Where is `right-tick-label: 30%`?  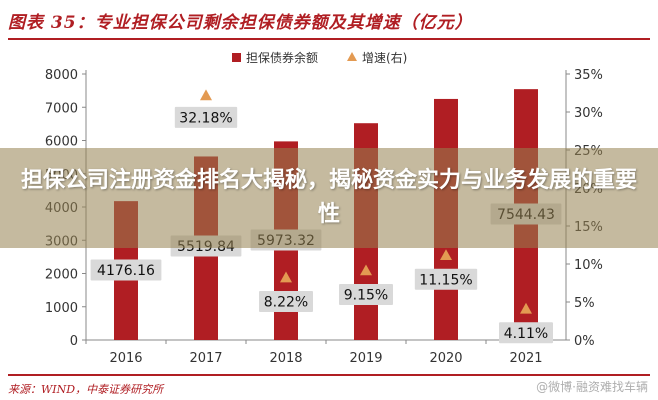
right-tick-label: 30% is located at coordinates (588, 113).